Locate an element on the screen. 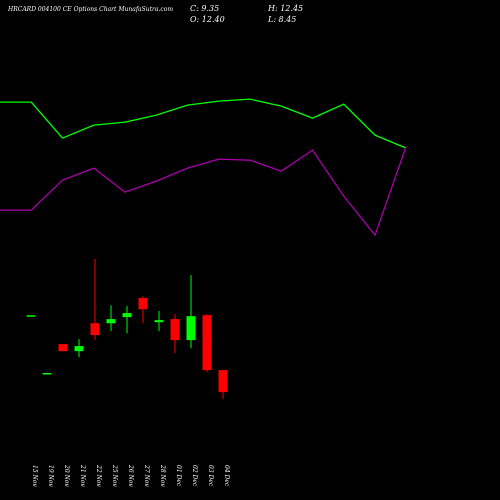 Image resolution: width=500 pixels, height=500 pixels. x-tick-label: 19 Nov is located at coordinates (50, 476).